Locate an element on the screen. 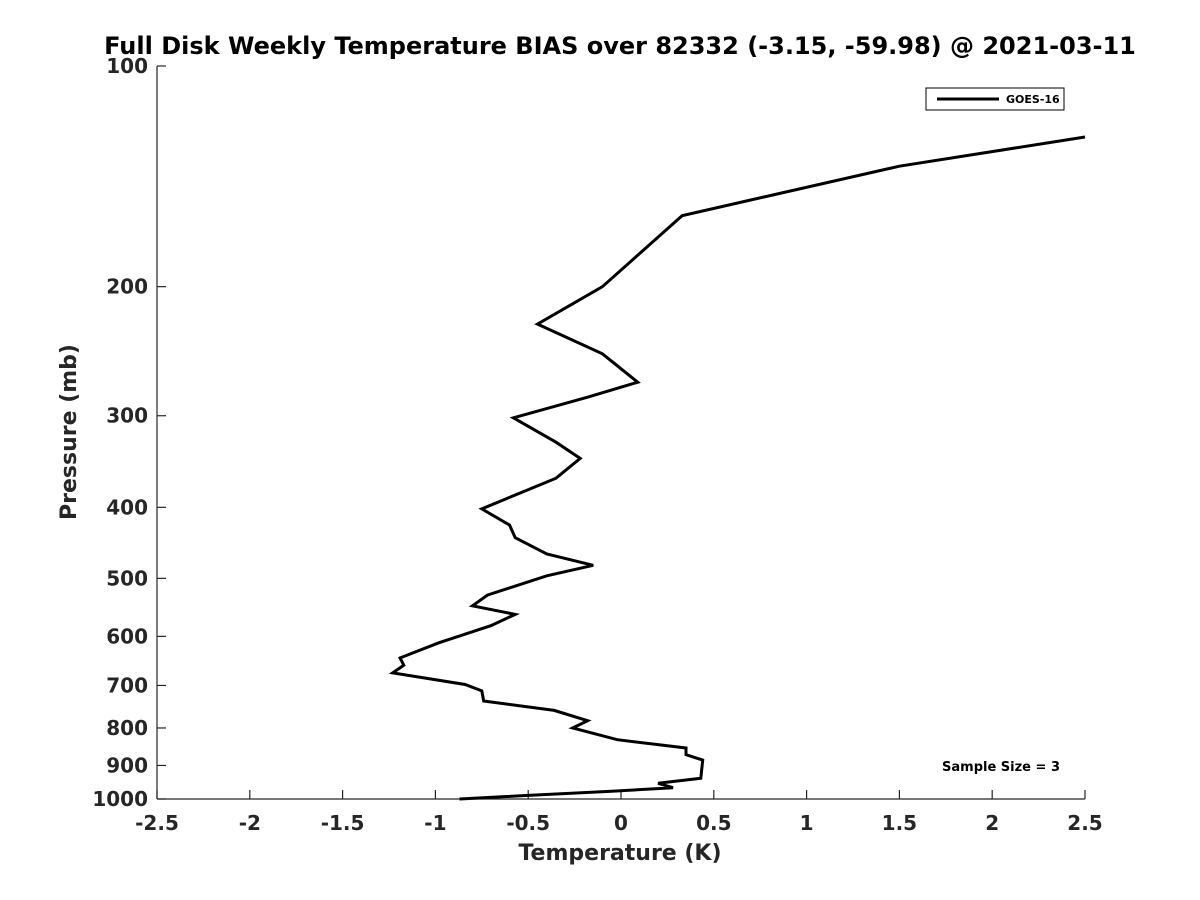 This screenshot has height=900, width=1200. y-axis-label: Pressure (mb) is located at coordinates (69, 432).